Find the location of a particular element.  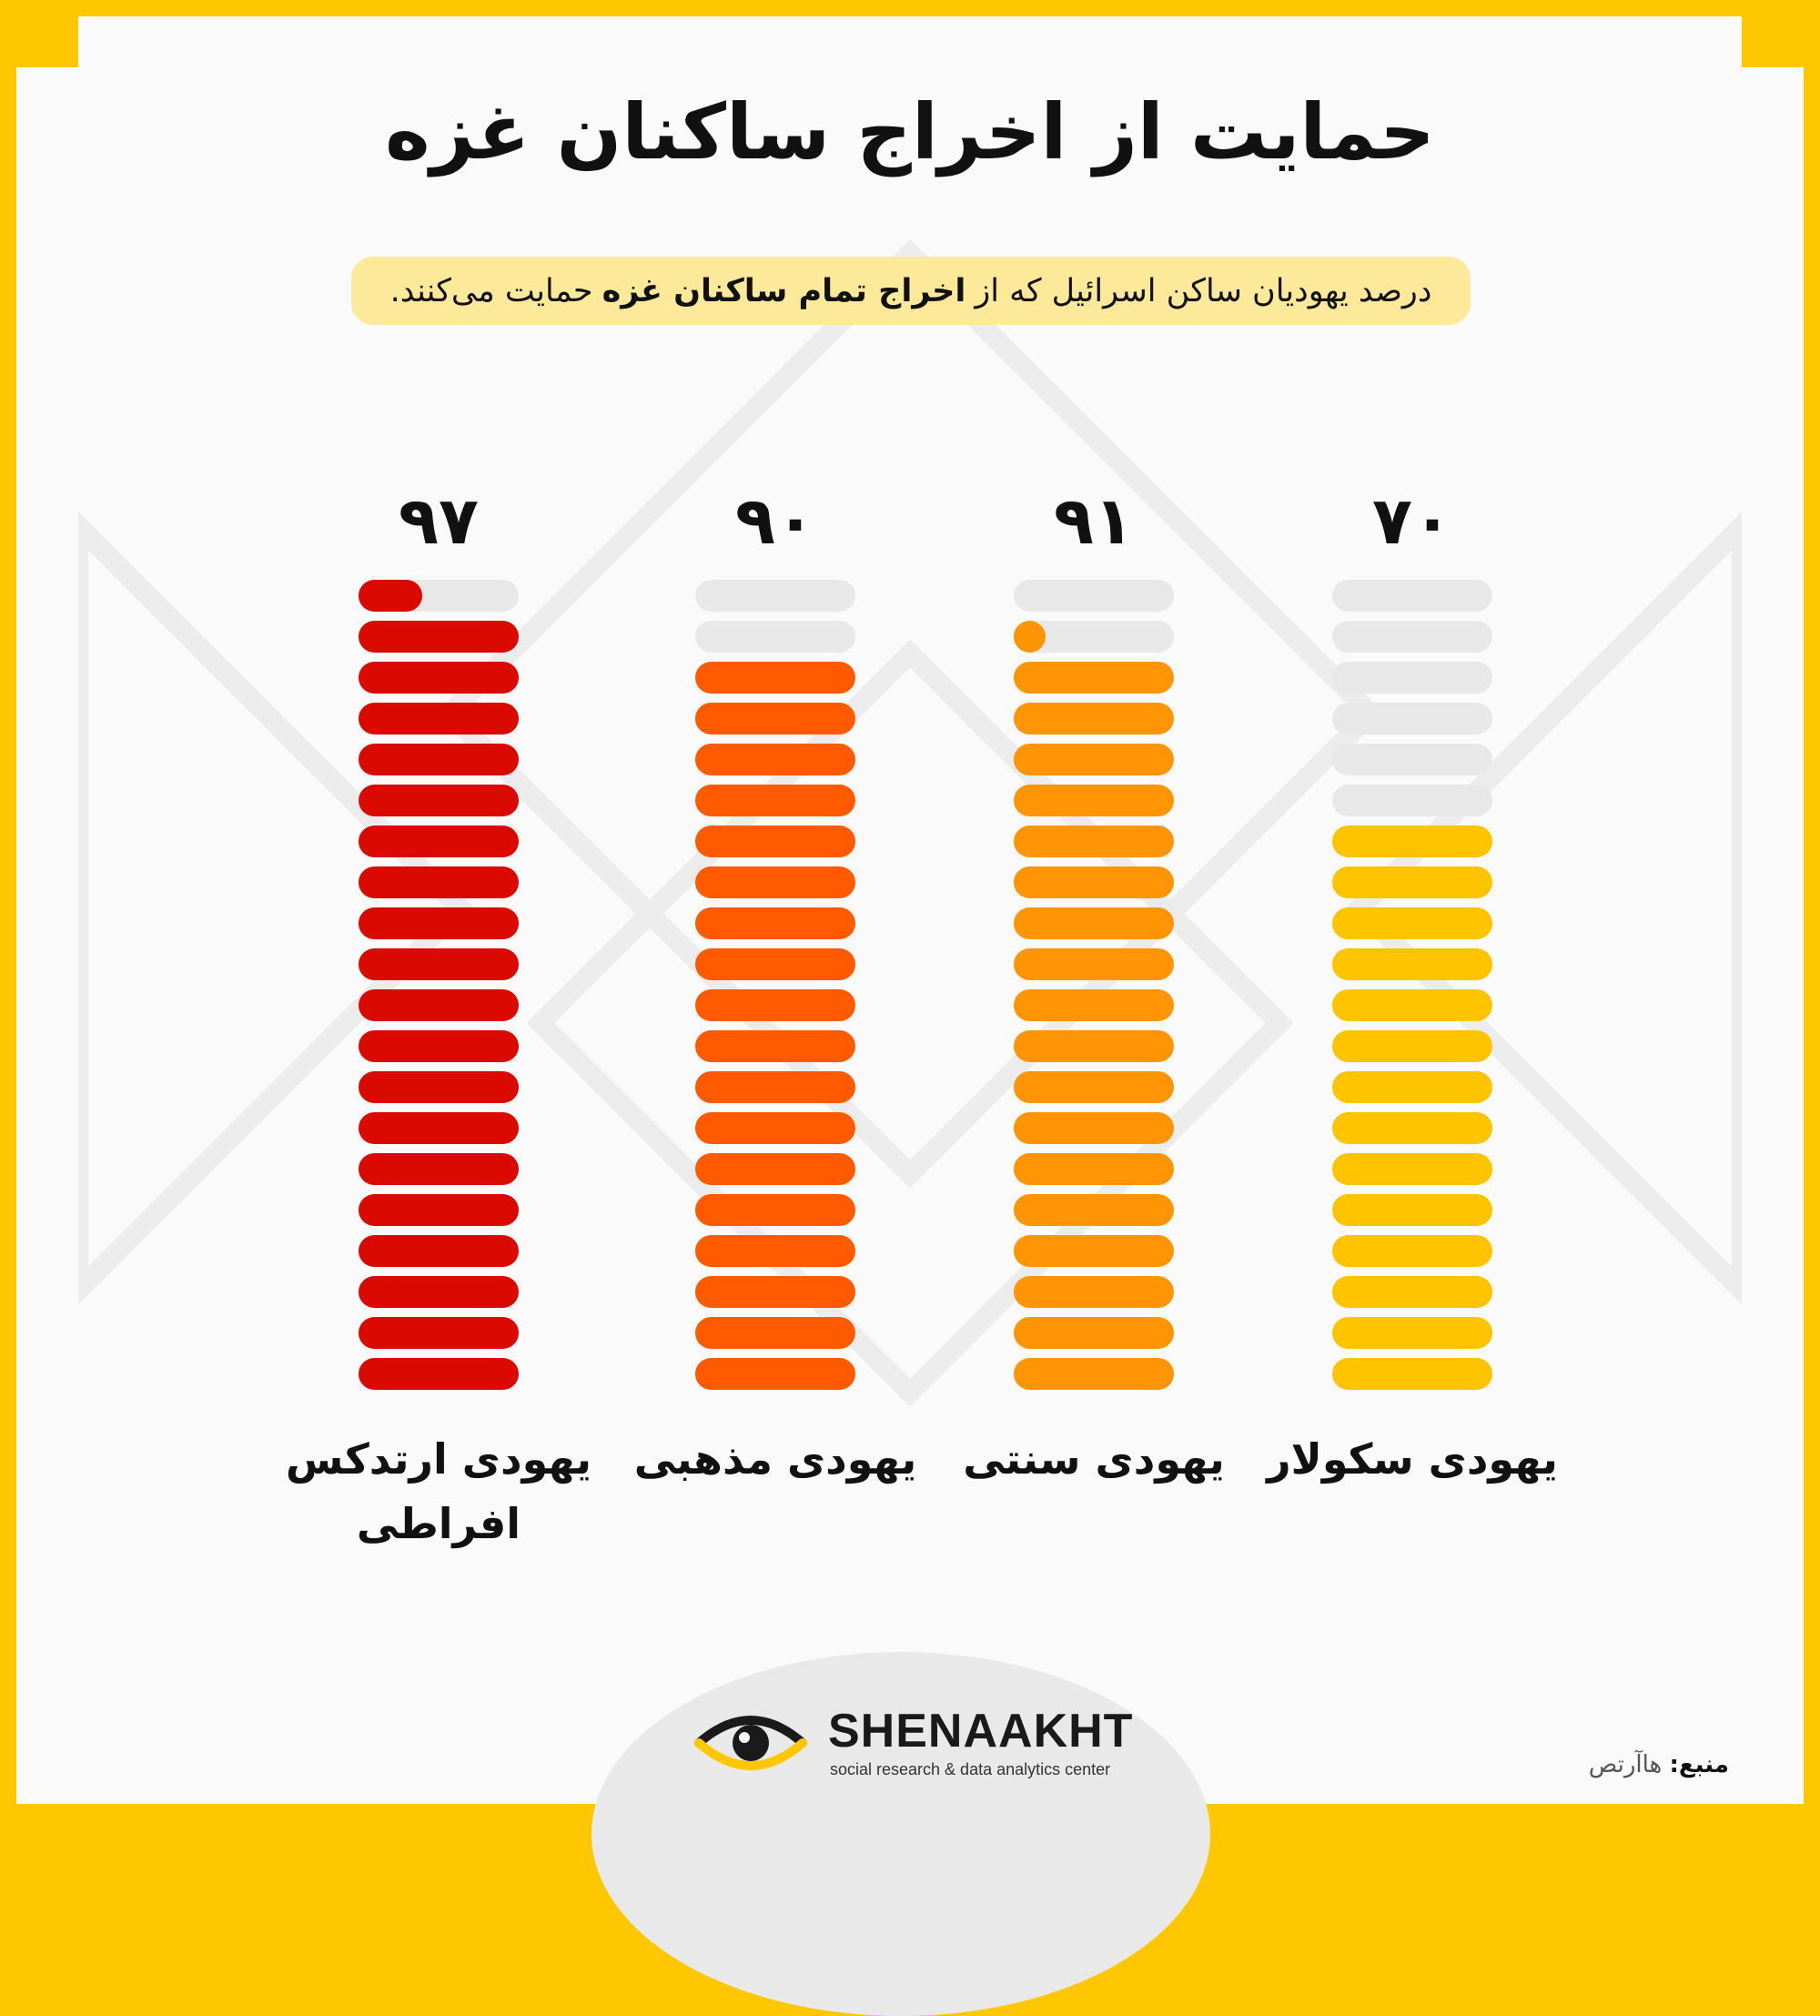

value-label: ۹۰ is located at coordinates (775, 520).